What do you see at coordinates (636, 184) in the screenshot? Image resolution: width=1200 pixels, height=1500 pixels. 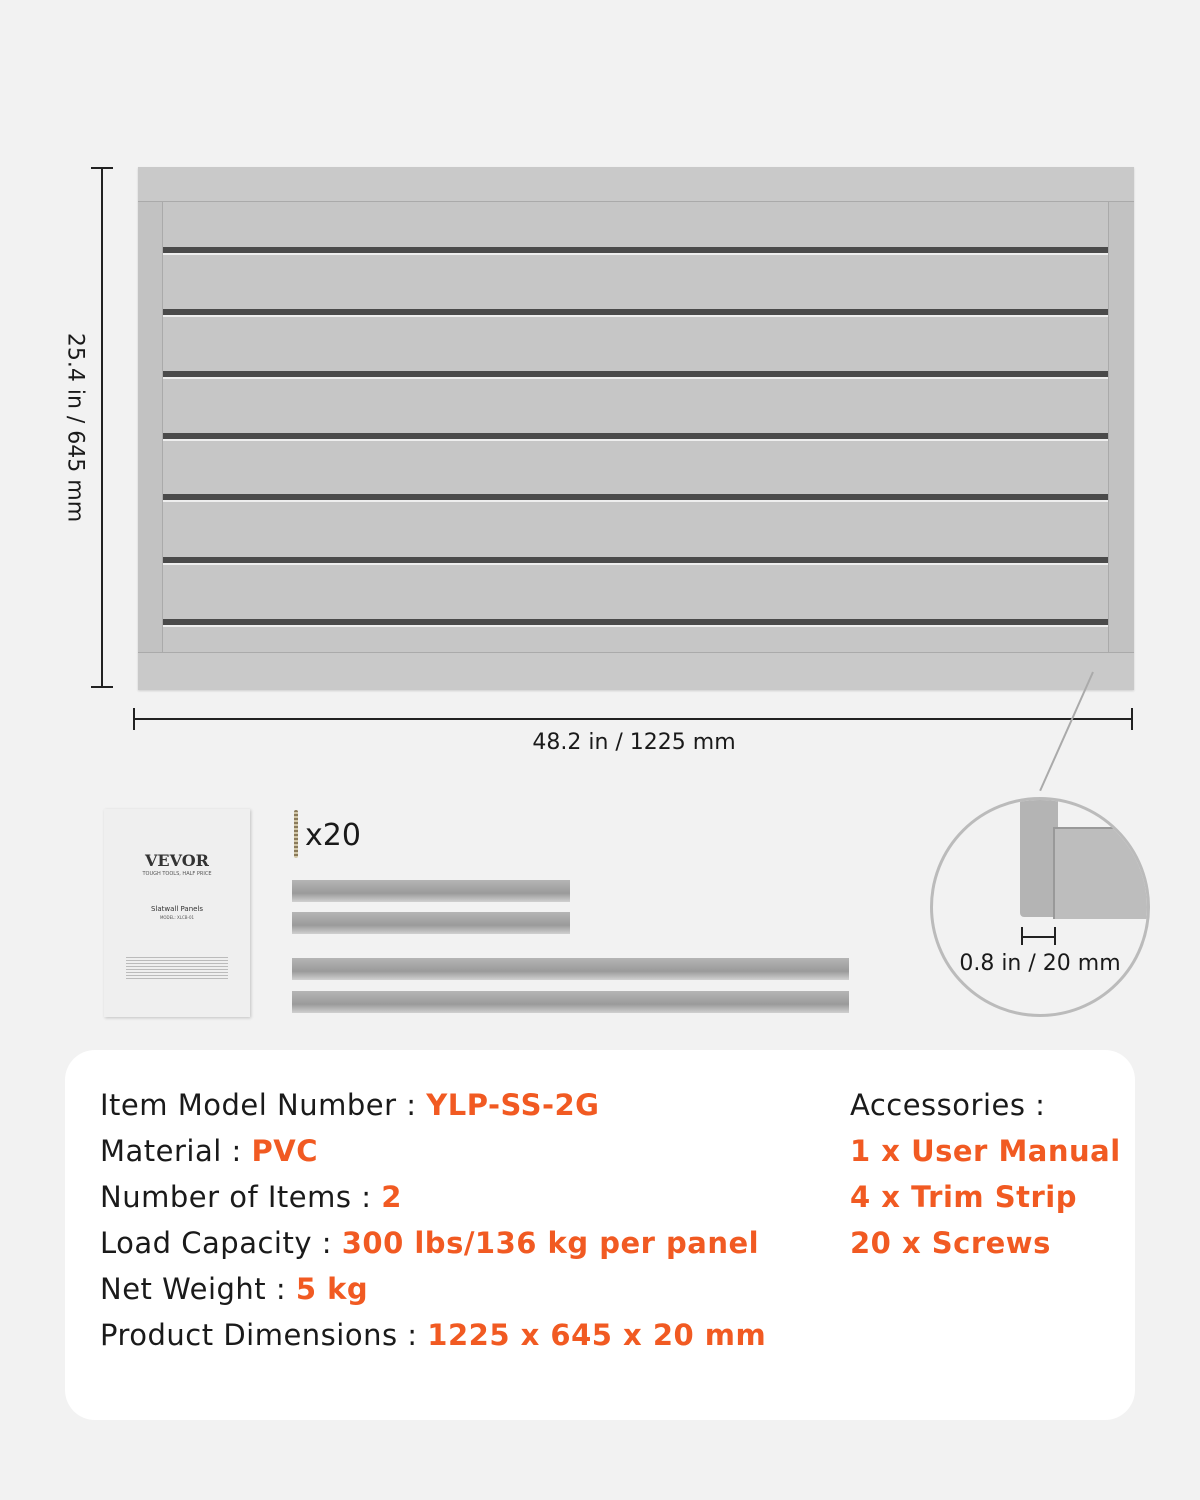 I see `panel-top-rail` at bounding box center [636, 184].